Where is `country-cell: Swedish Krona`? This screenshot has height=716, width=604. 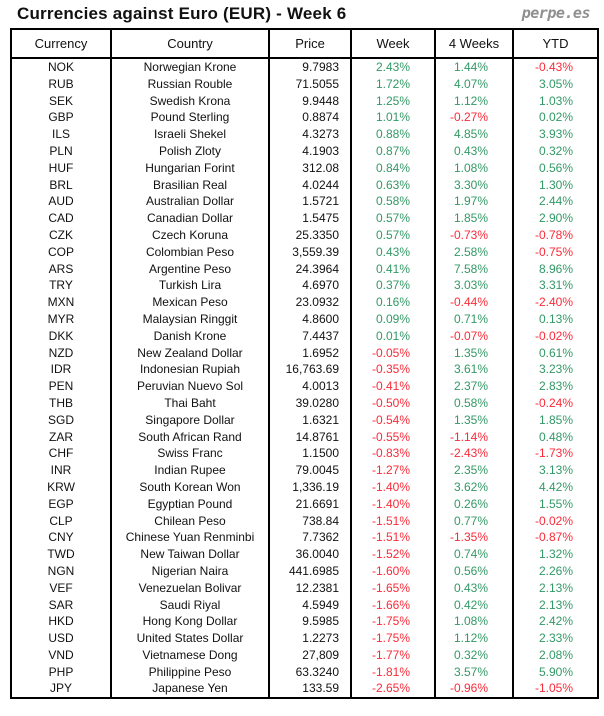
country-cell: Swedish Krona is located at coordinates (189, 101).